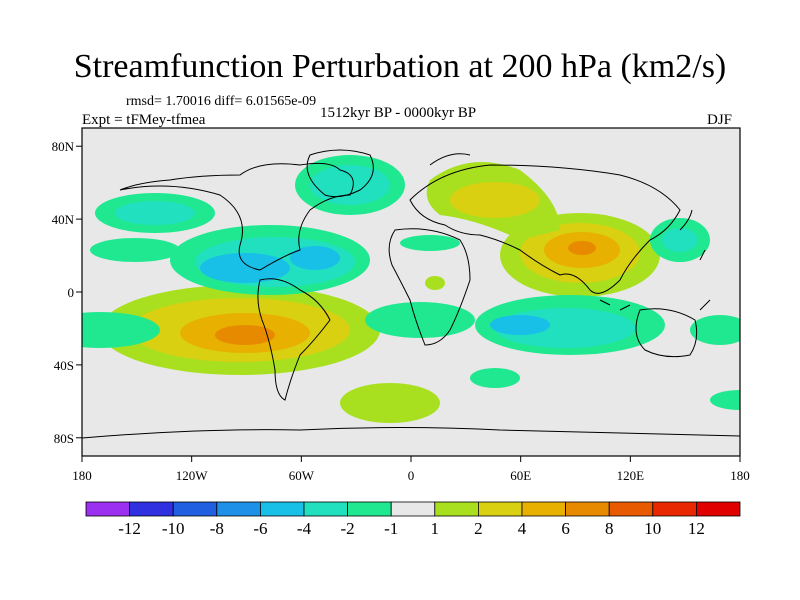  I want to click on lat-tick-label: 80S, so click(64, 438).